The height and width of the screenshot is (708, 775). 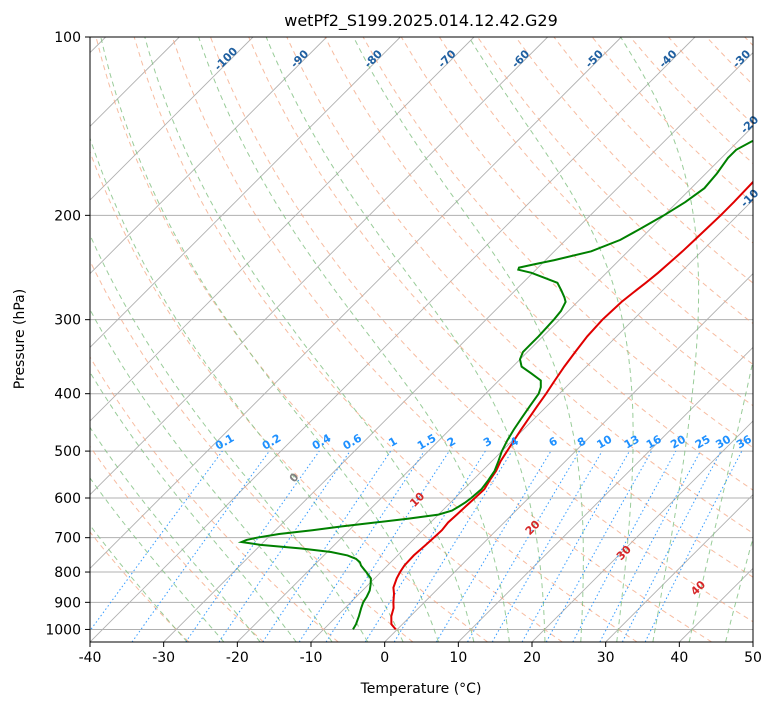 I want to click on y-tick-label: 700, so click(x=67, y=539).